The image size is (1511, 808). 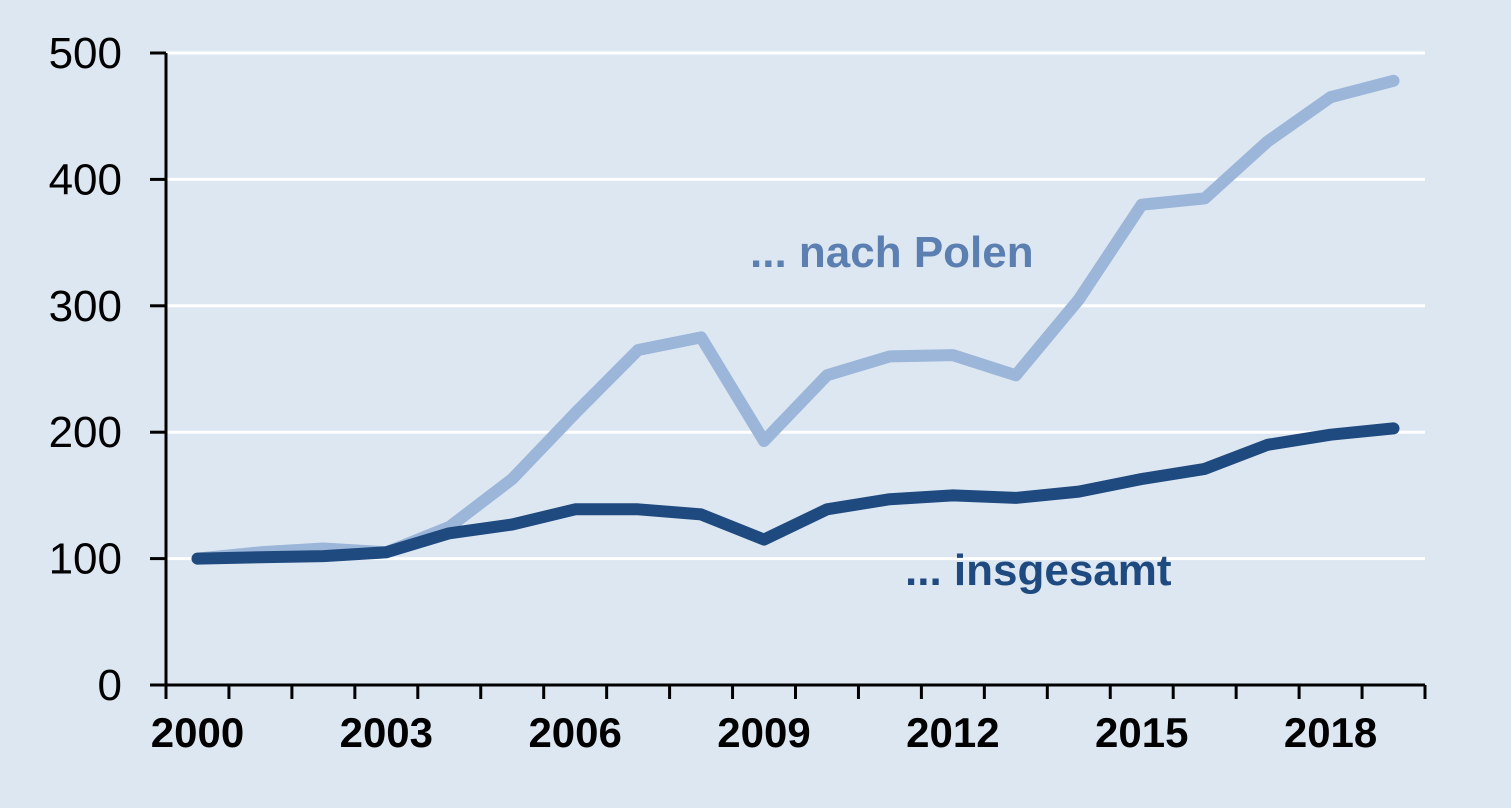 What do you see at coordinates (1141, 732) in the screenshot?
I see `x-tick-label-2015: 2015` at bounding box center [1141, 732].